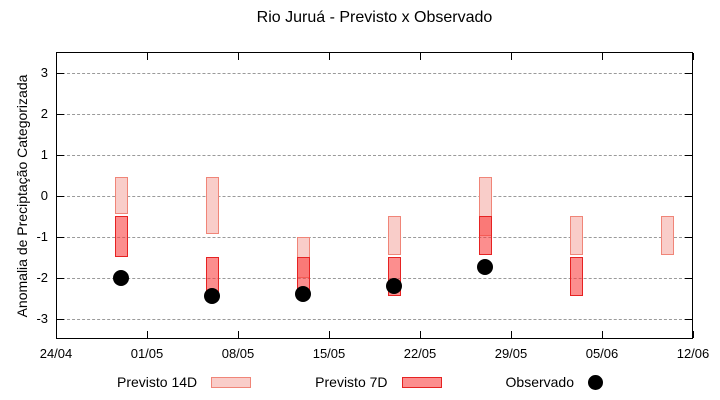 The width and height of the screenshot is (720, 400). Describe the element at coordinates (511, 353) in the screenshot. I see `x-tick-label: 29/05` at that location.